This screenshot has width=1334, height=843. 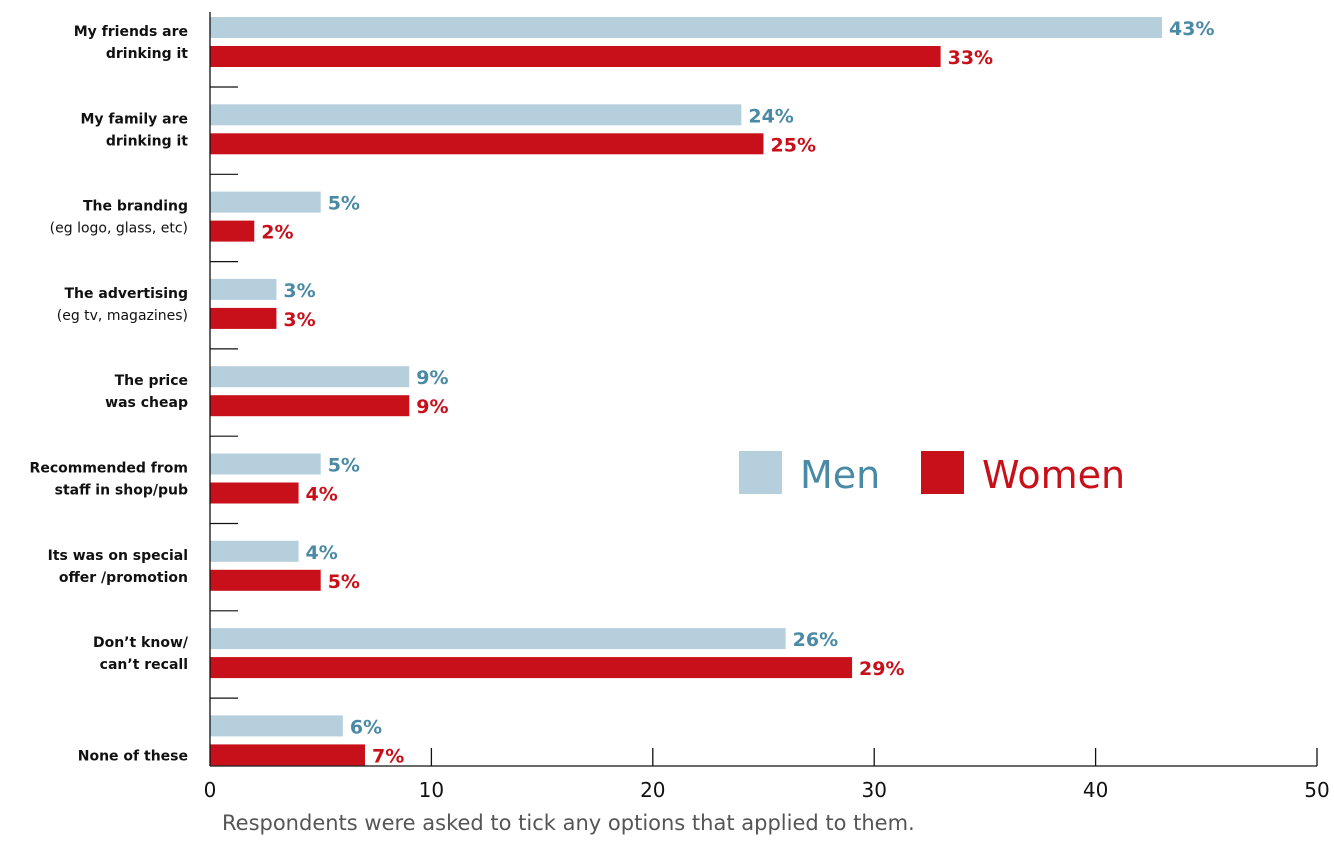 What do you see at coordinates (147, 141) in the screenshot?
I see `category-label-1-line-1: drinking it` at bounding box center [147, 141].